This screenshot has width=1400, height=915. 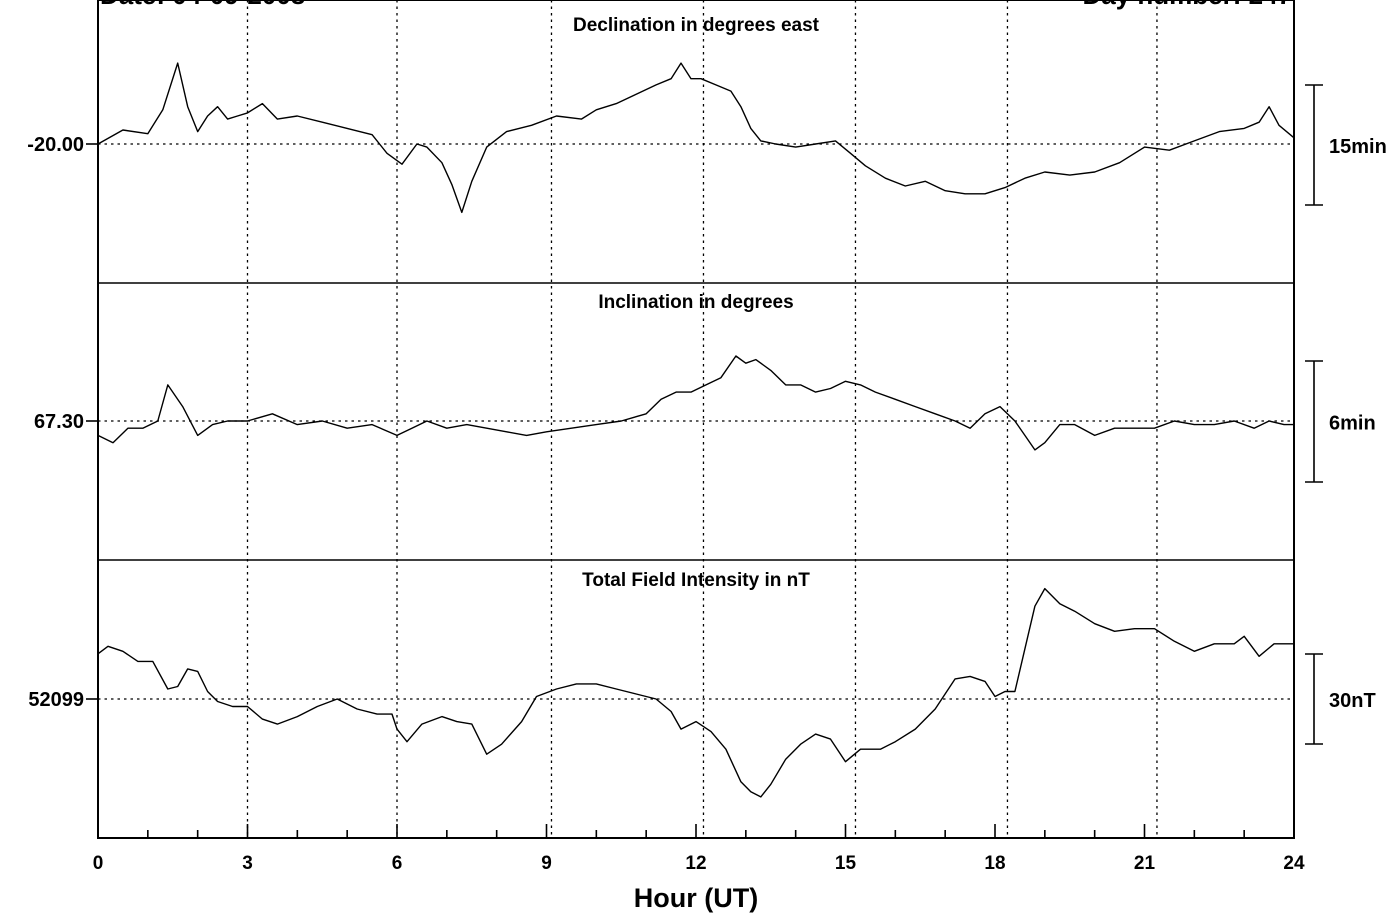 What do you see at coordinates (202, 5) in the screenshot?
I see `date-label: Date: 04-09-2008` at bounding box center [202, 5].